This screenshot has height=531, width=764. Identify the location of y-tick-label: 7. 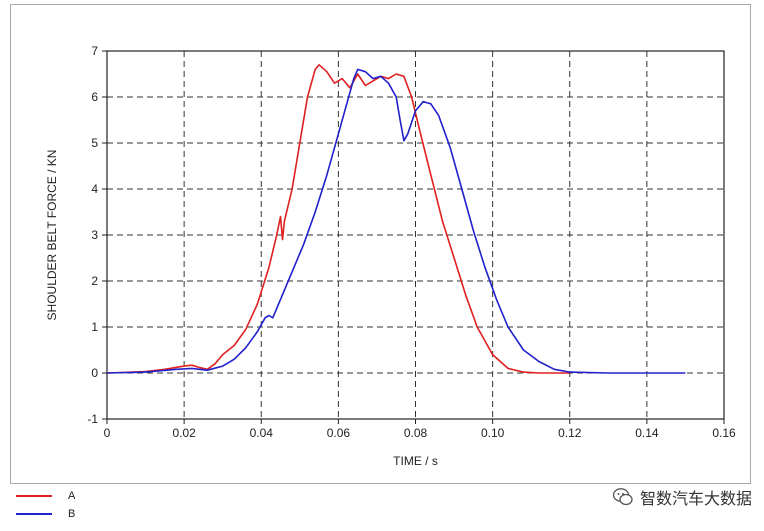
(94, 51).